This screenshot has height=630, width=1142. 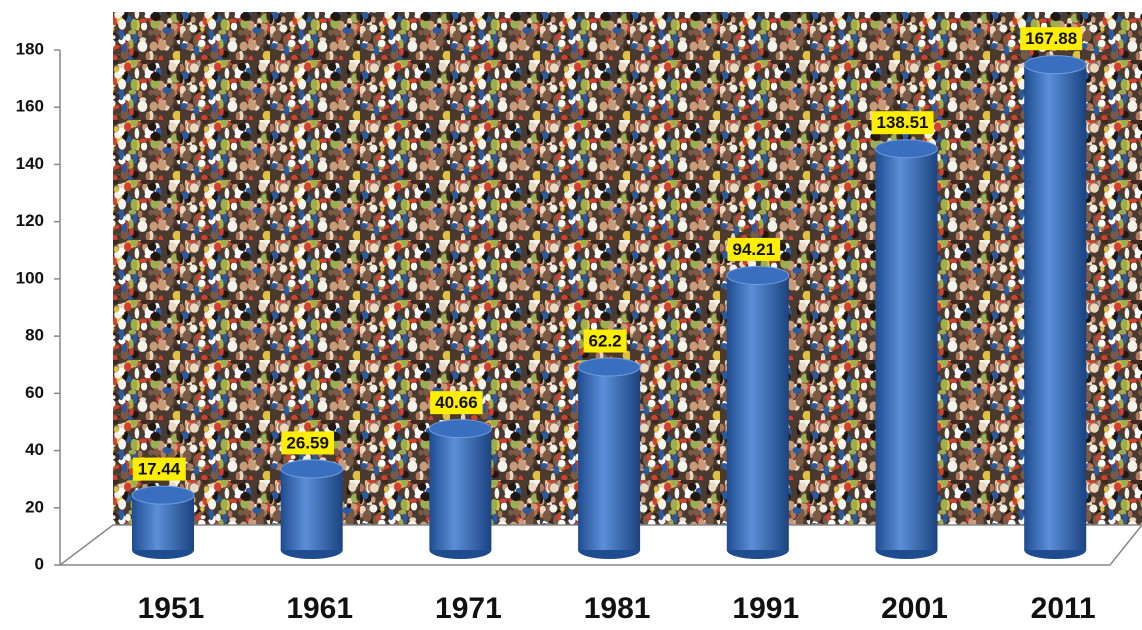 I want to click on y-tick-label: 180, so click(x=30, y=48).